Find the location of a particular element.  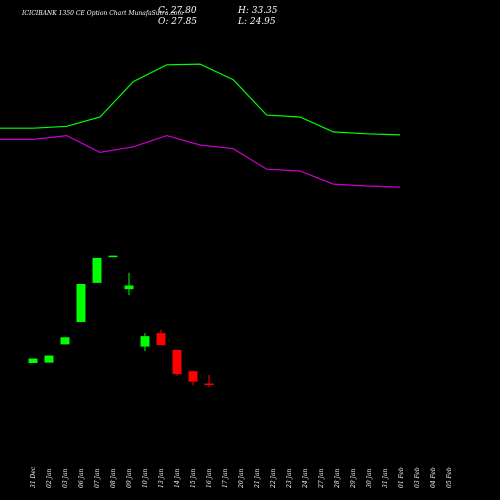

x-tick-label: 05 Feb is located at coordinates (449, 477).